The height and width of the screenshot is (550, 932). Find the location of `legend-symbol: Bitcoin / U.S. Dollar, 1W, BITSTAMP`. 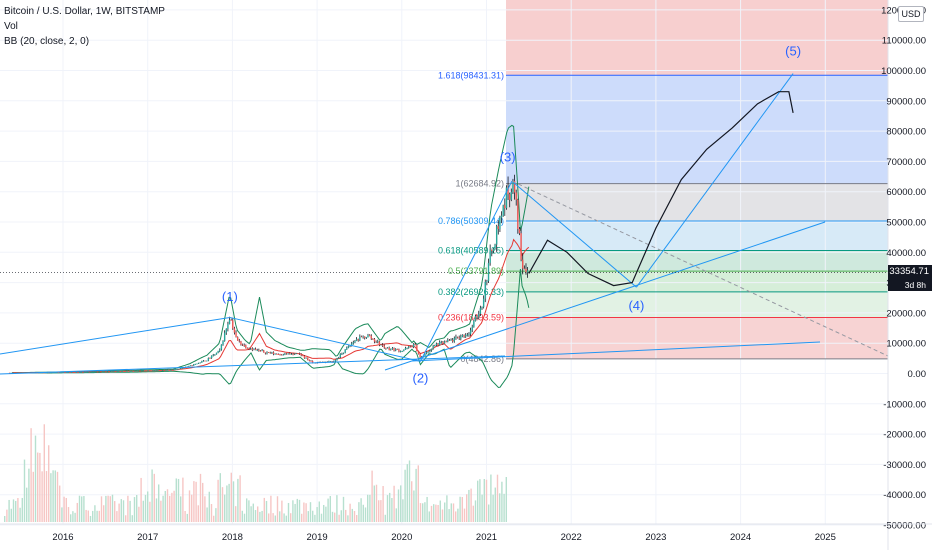

legend-symbol: Bitcoin / U.S. Dollar, 1W, BITSTAMP is located at coordinates (84, 11).